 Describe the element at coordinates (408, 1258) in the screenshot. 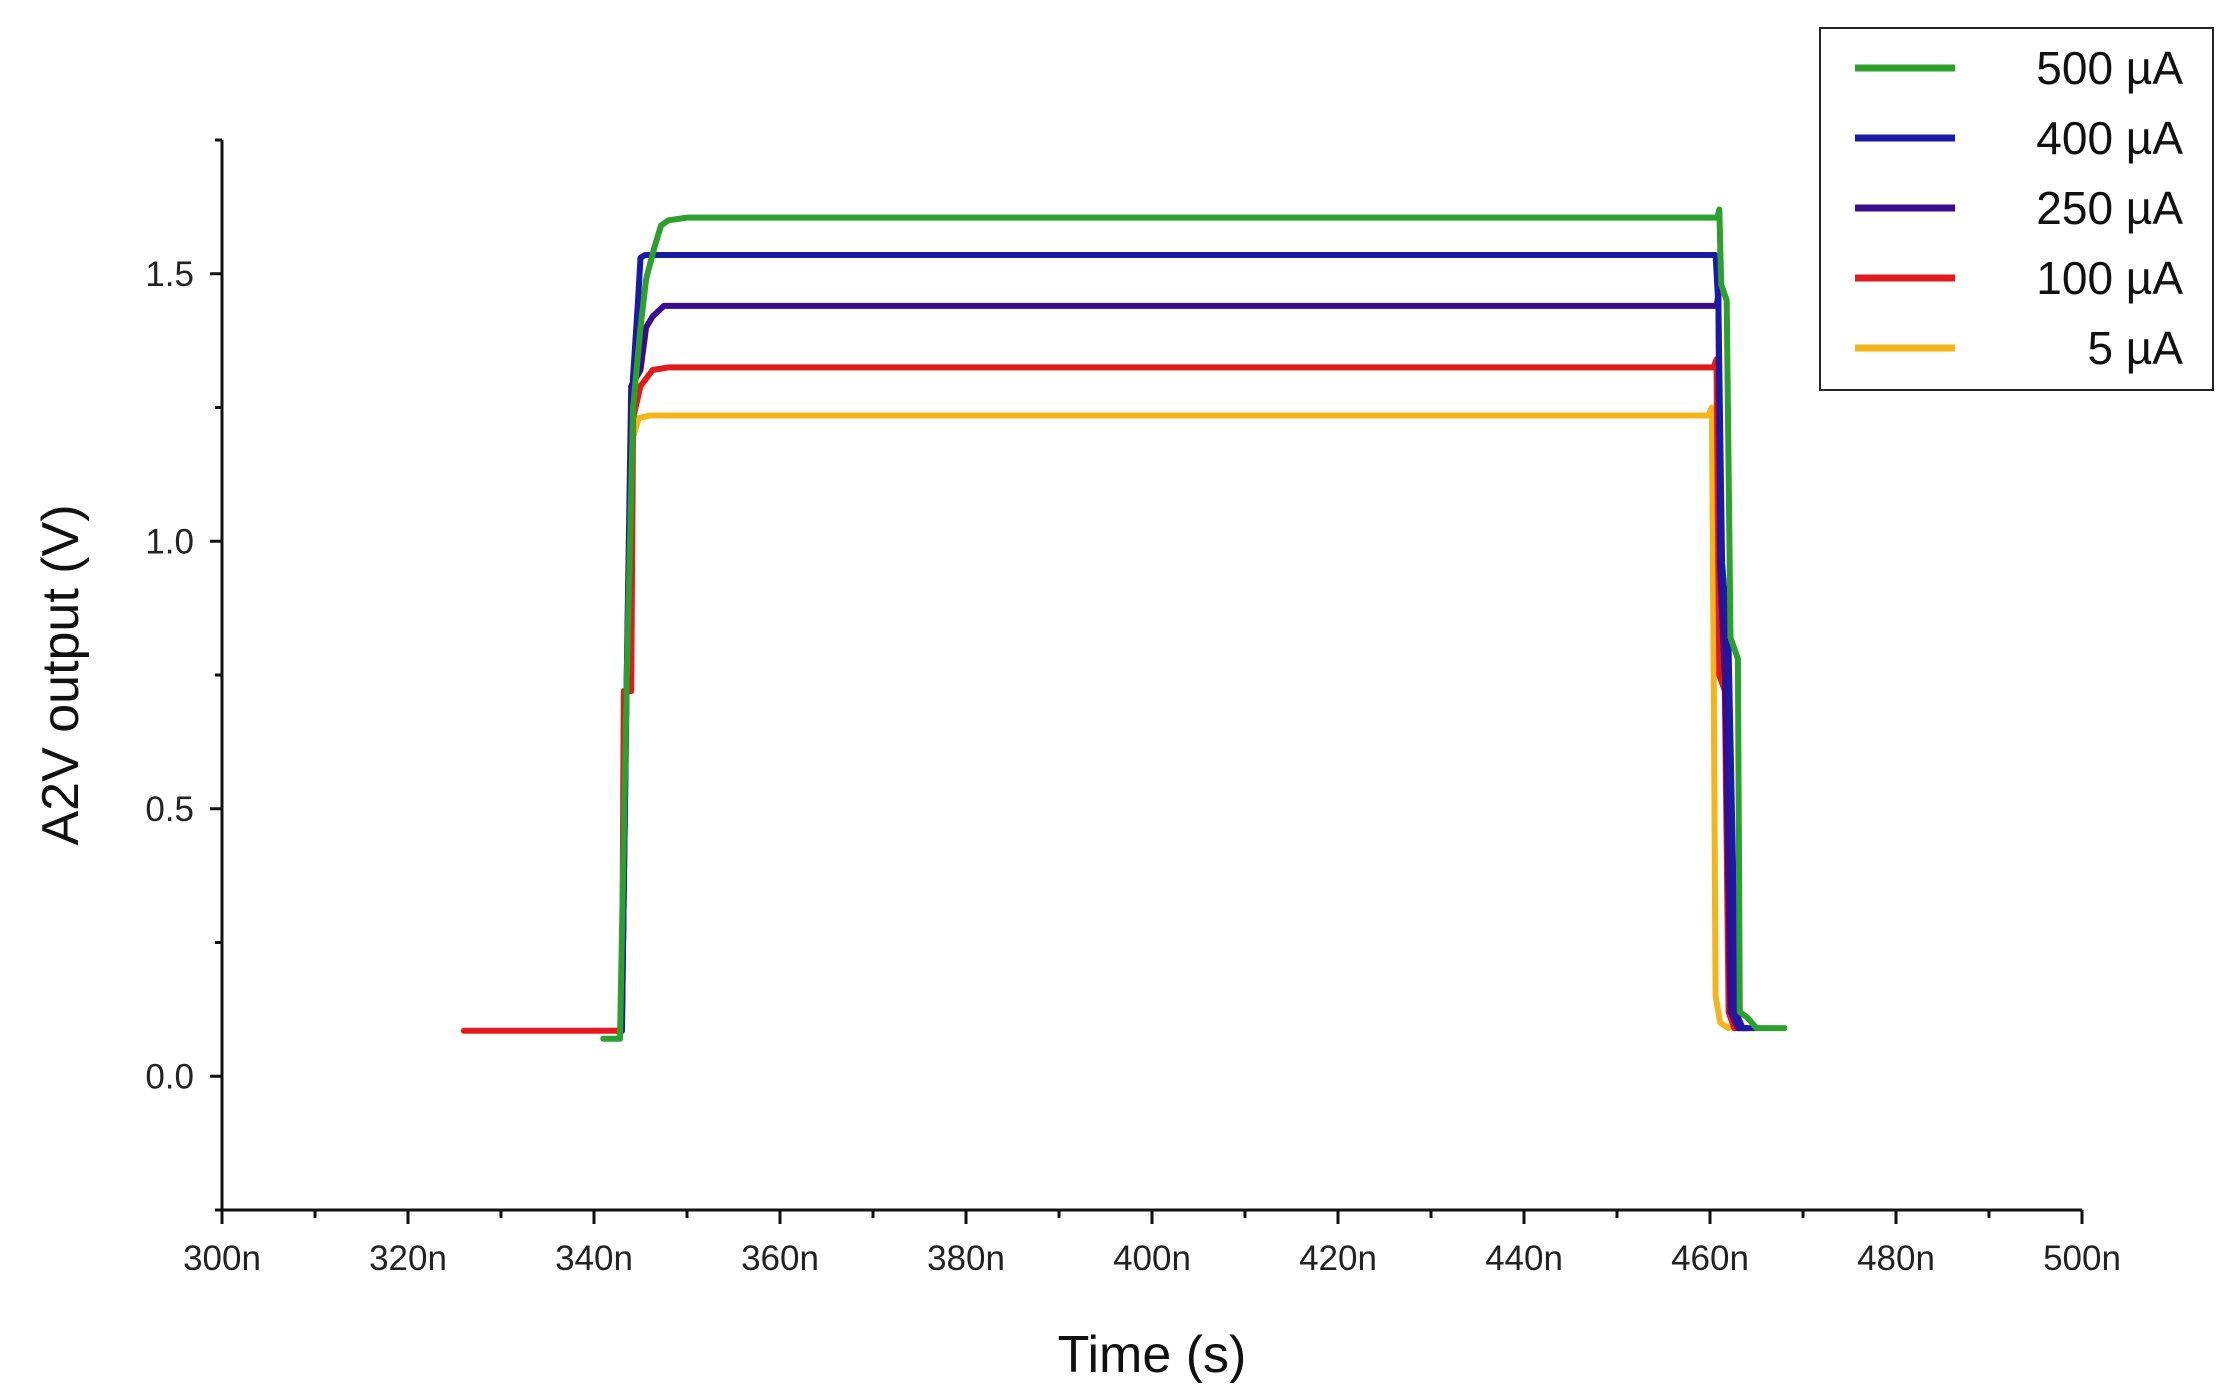

I see `x-tick-label: 320n` at that location.